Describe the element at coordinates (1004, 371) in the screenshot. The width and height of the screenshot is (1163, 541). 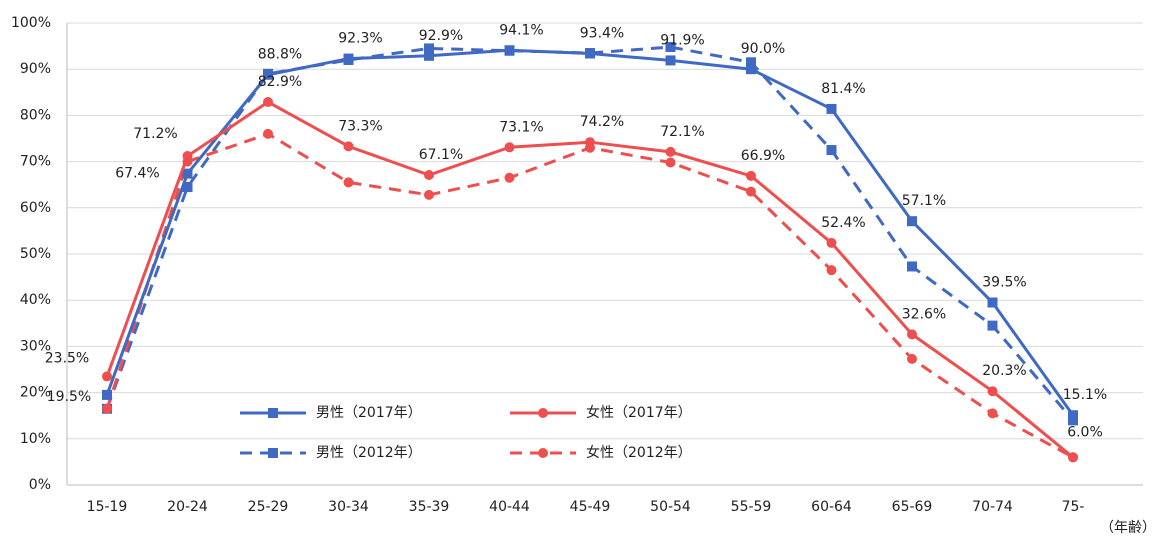
I see `data-label: 20.3%` at that location.